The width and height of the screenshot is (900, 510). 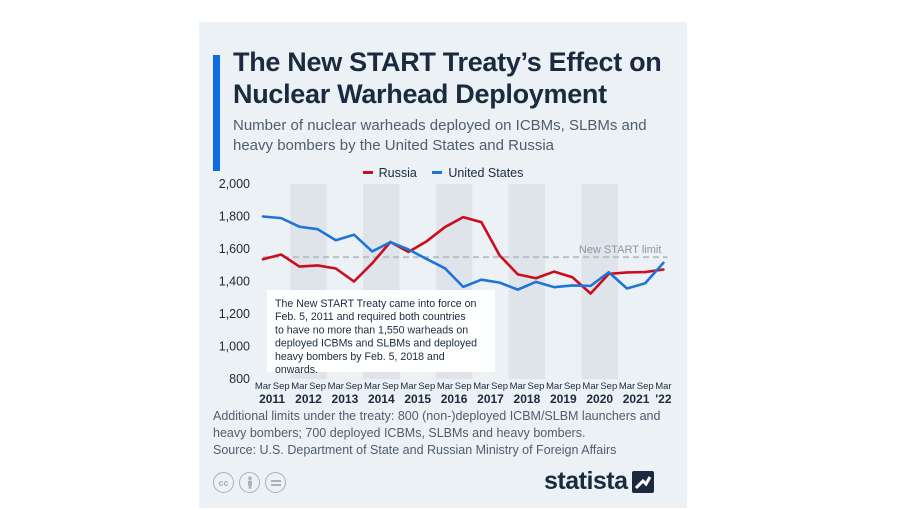 What do you see at coordinates (370, 317) in the screenshot?
I see `annotation-line: Feb. 5, 2011 and required both countries` at bounding box center [370, 317].